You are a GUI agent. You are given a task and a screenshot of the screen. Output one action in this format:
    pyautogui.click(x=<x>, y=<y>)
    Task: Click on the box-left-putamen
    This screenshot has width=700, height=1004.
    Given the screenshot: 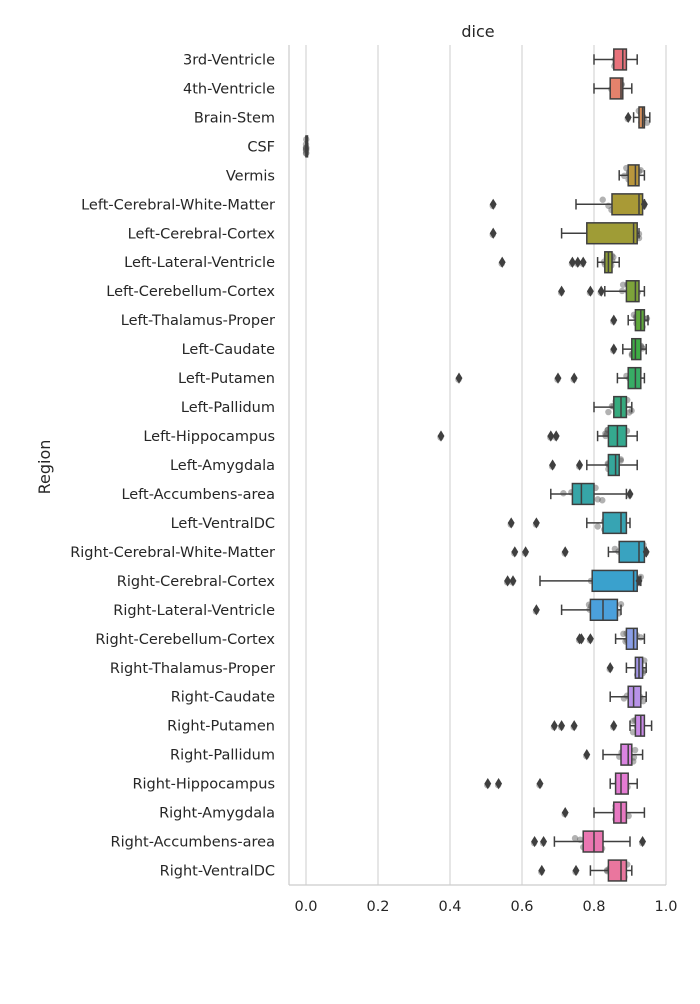 What is the action you would take?
    pyautogui.click(x=550, y=378)
    